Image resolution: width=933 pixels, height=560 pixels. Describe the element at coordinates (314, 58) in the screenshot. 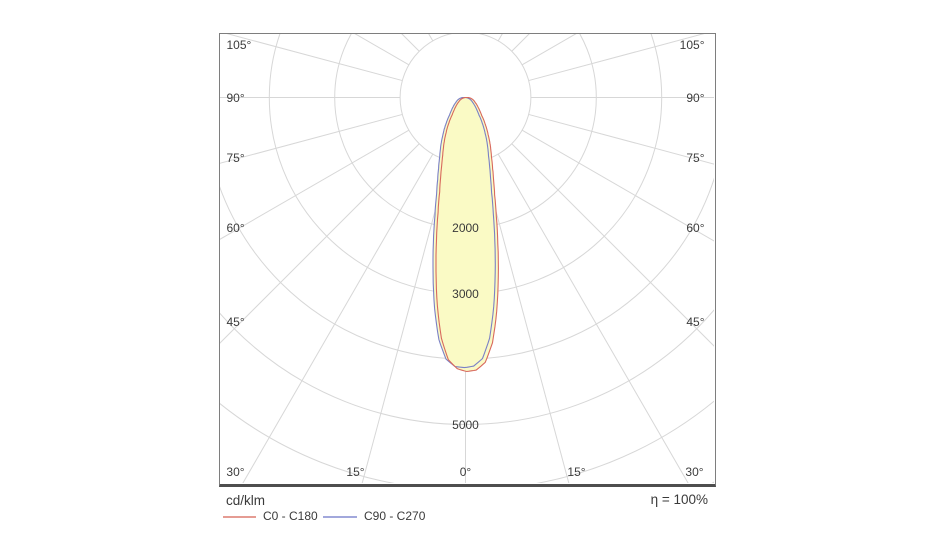

I see `grid-spoke-l105` at that location.